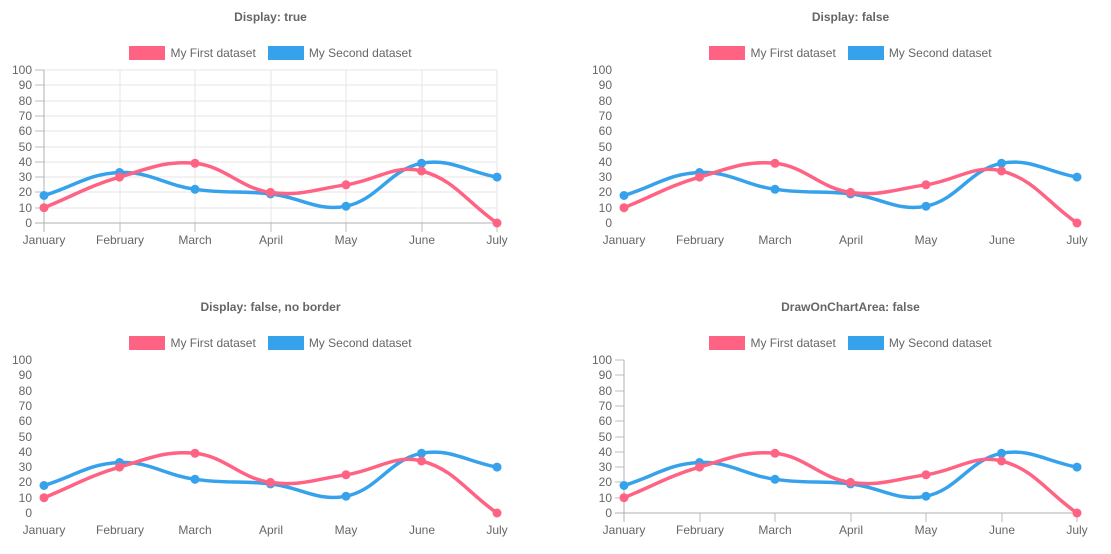 This screenshot has width=1111, height=554. I want to click on legend-swatch-second-dataset, so click(865, 342).